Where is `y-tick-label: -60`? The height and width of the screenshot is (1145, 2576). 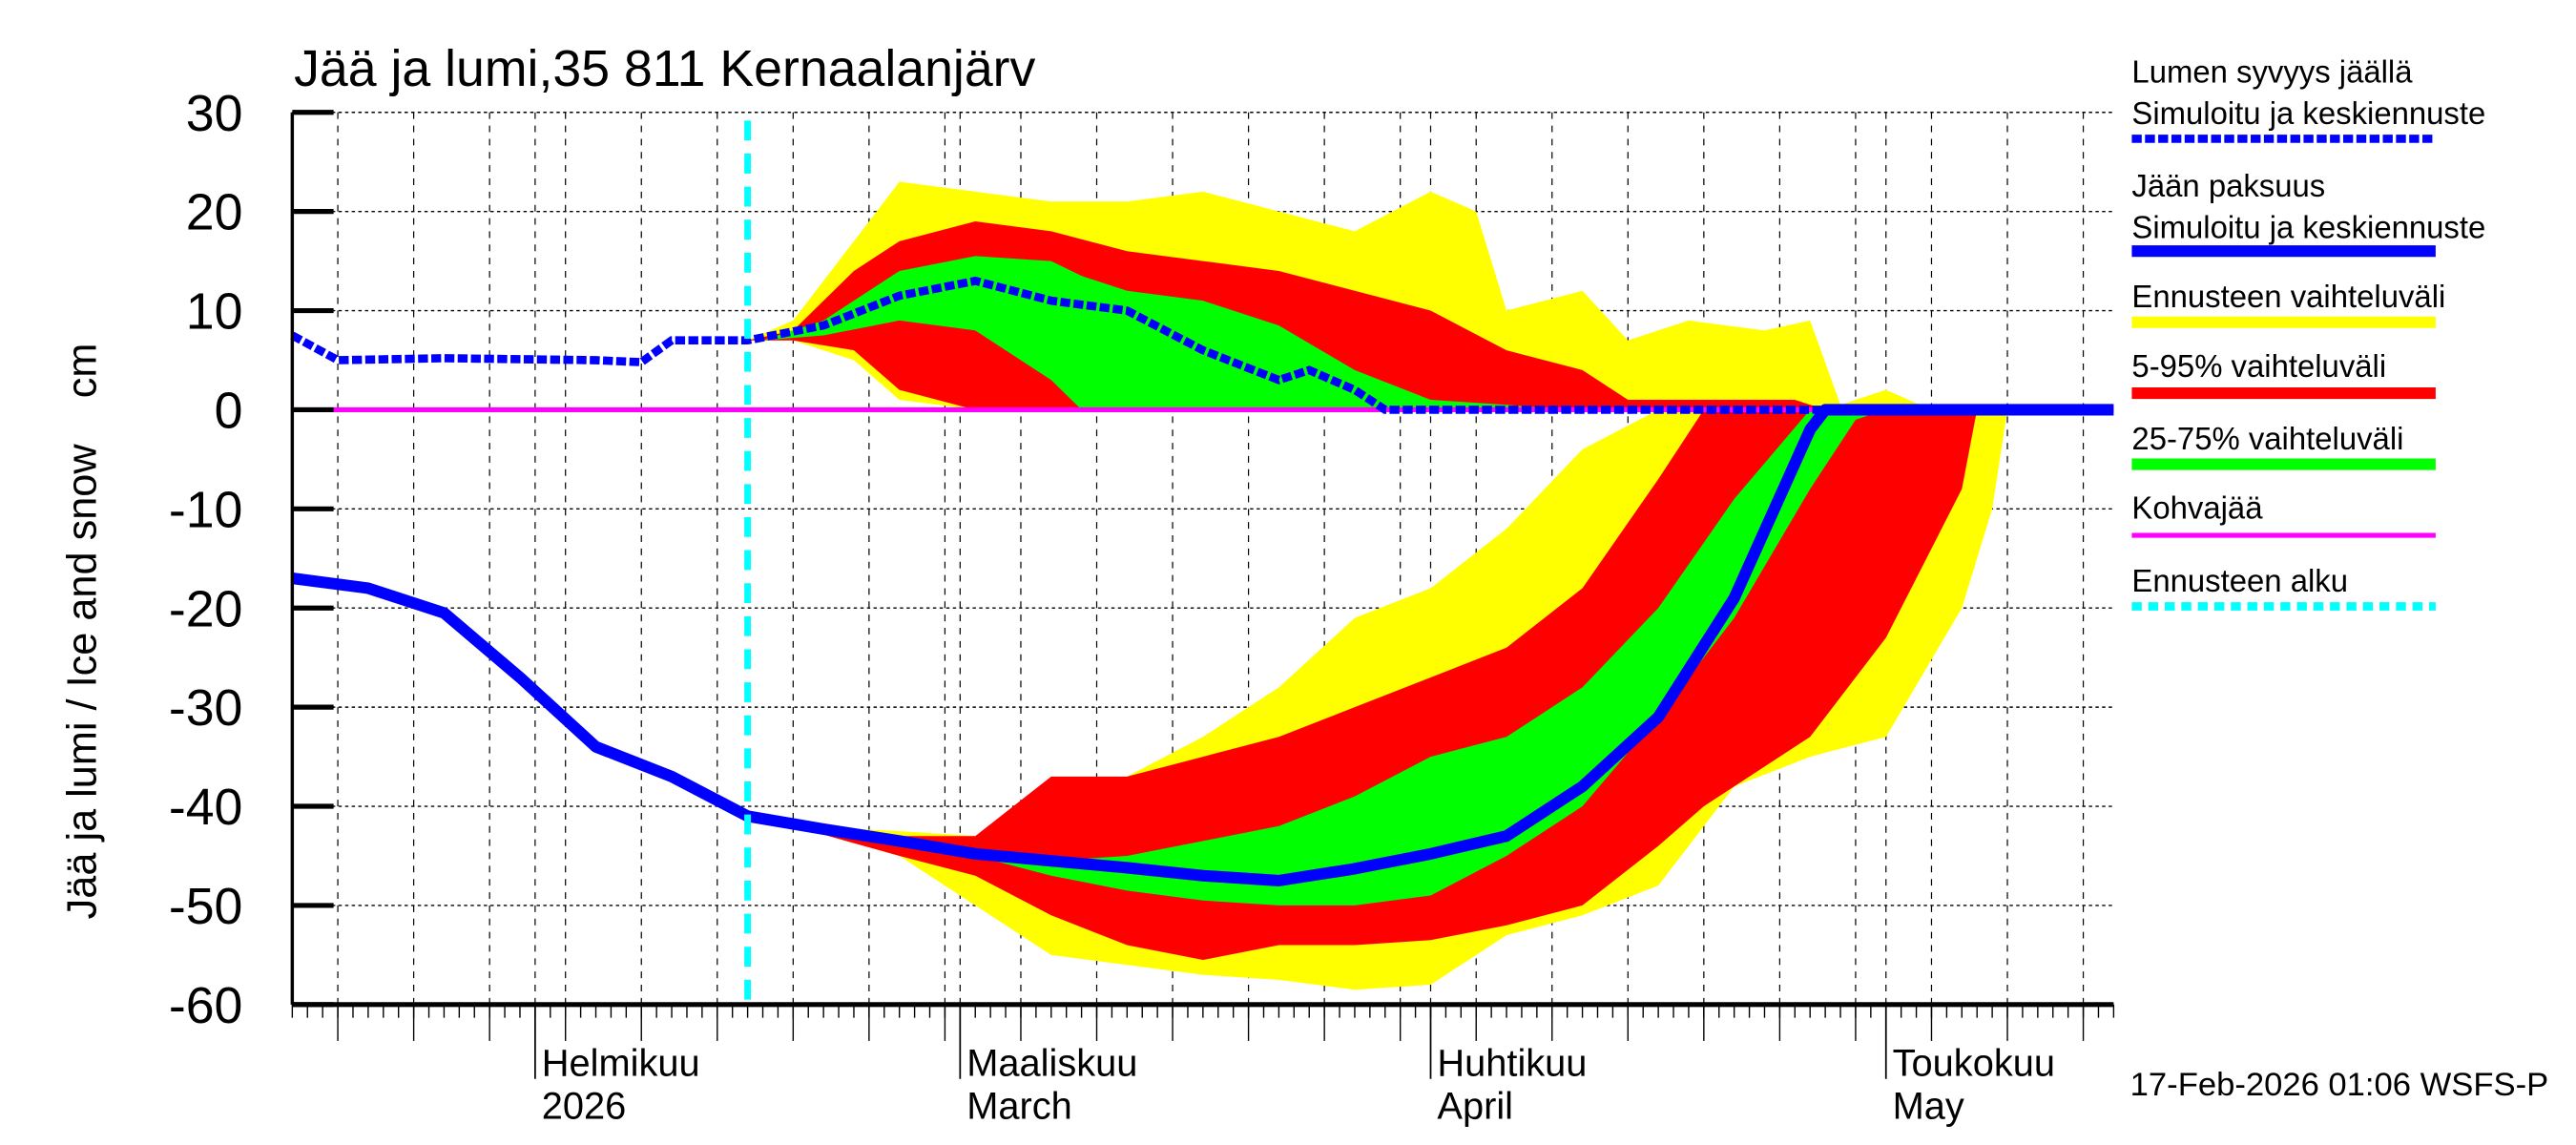 y-tick-label: -60 is located at coordinates (206, 1005).